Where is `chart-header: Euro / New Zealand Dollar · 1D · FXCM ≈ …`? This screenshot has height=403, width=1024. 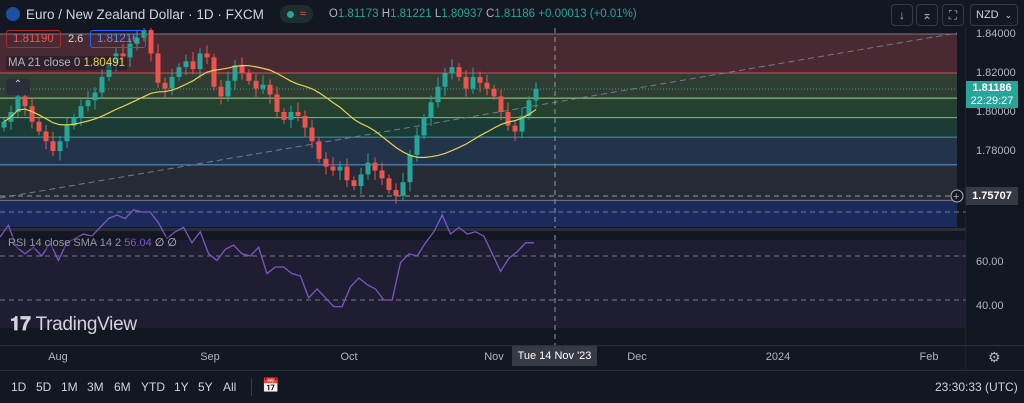
chart-header: Euro / New Zealand Dollar · 1D · FXCM ≈ … is located at coordinates (483, 14).